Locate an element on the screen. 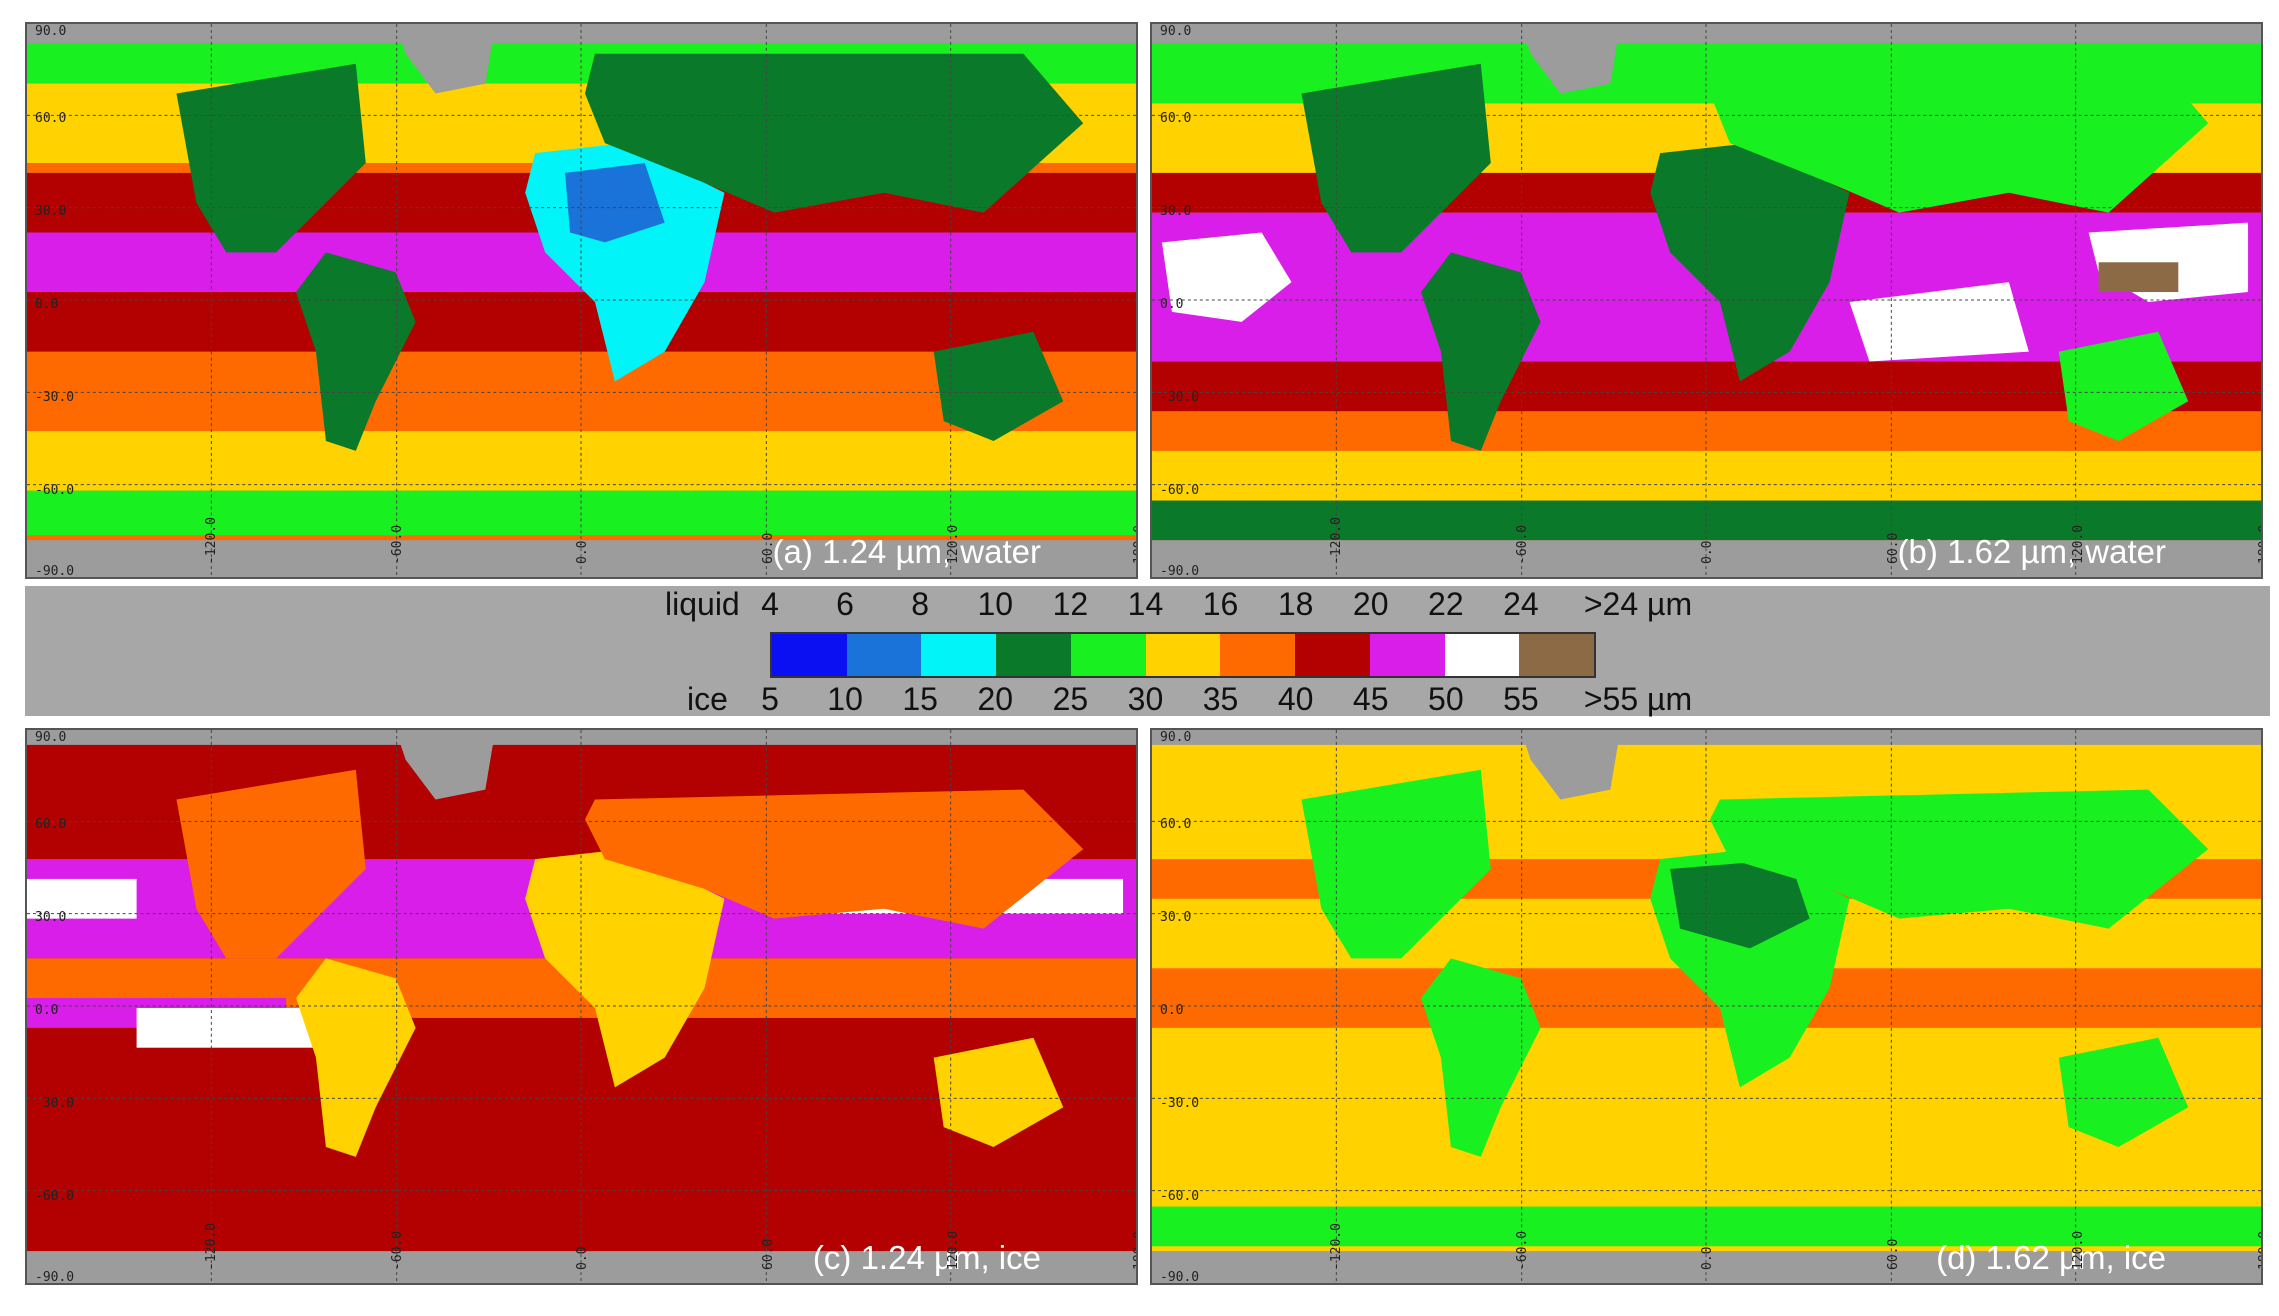 The width and height of the screenshot is (2279, 1316). liquid-tick-label: 12 is located at coordinates (1070, 604).